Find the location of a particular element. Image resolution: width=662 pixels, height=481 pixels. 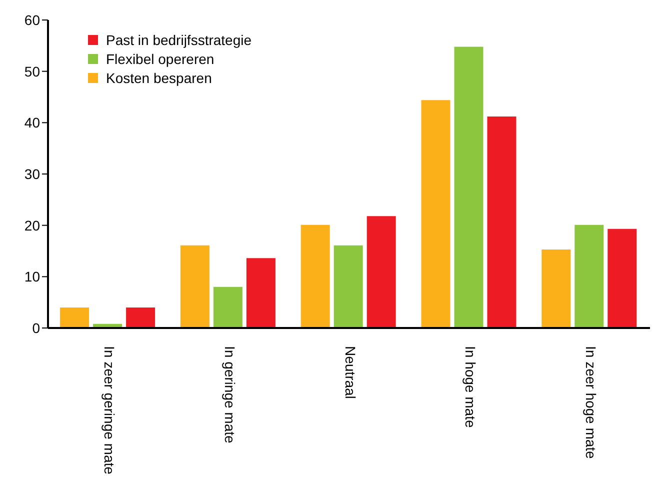

x-tick-label: In zeer hoge mate is located at coordinates (591, 403).